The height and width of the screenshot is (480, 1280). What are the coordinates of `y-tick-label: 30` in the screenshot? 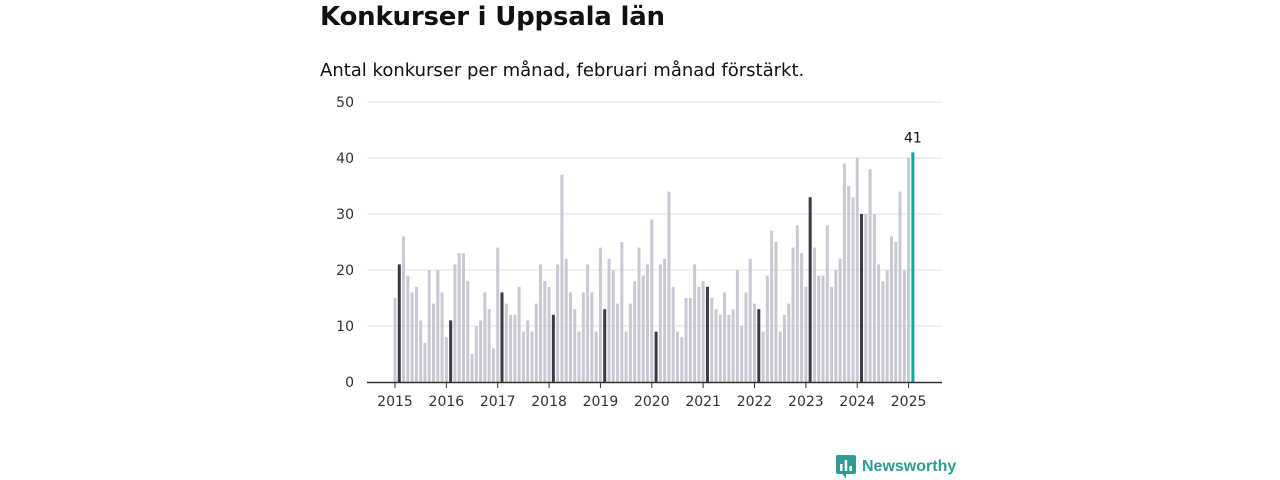 It's located at (345, 215).